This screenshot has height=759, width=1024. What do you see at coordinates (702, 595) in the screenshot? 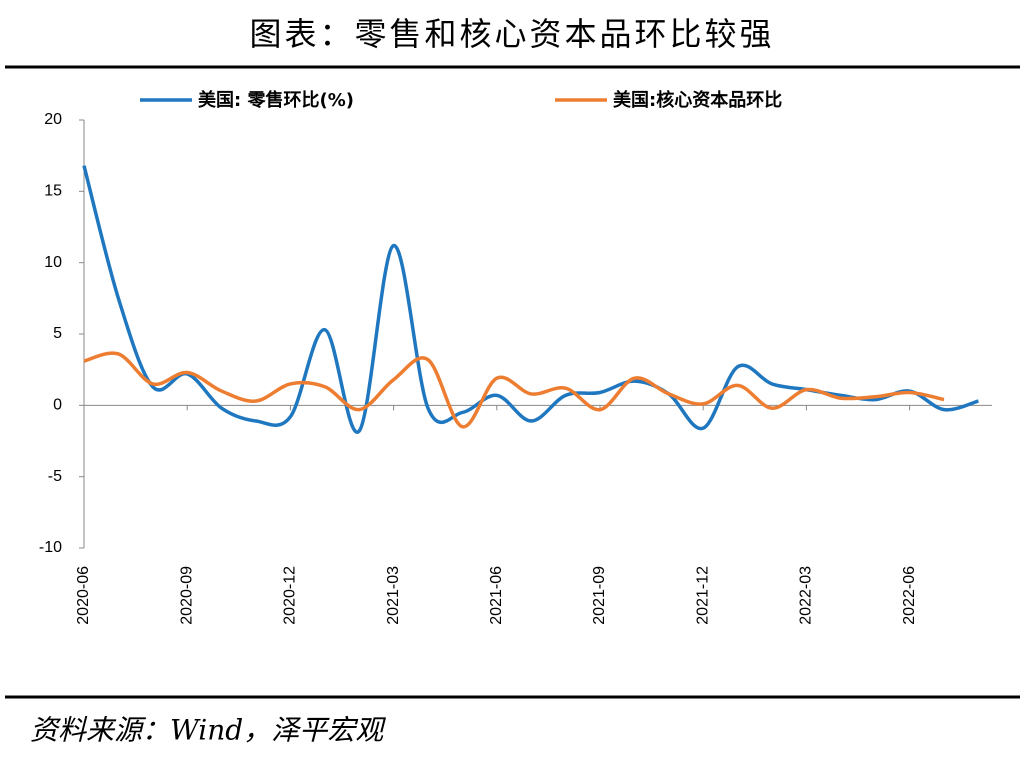
I see `x-tick-label: 2021-12` at bounding box center [702, 595].